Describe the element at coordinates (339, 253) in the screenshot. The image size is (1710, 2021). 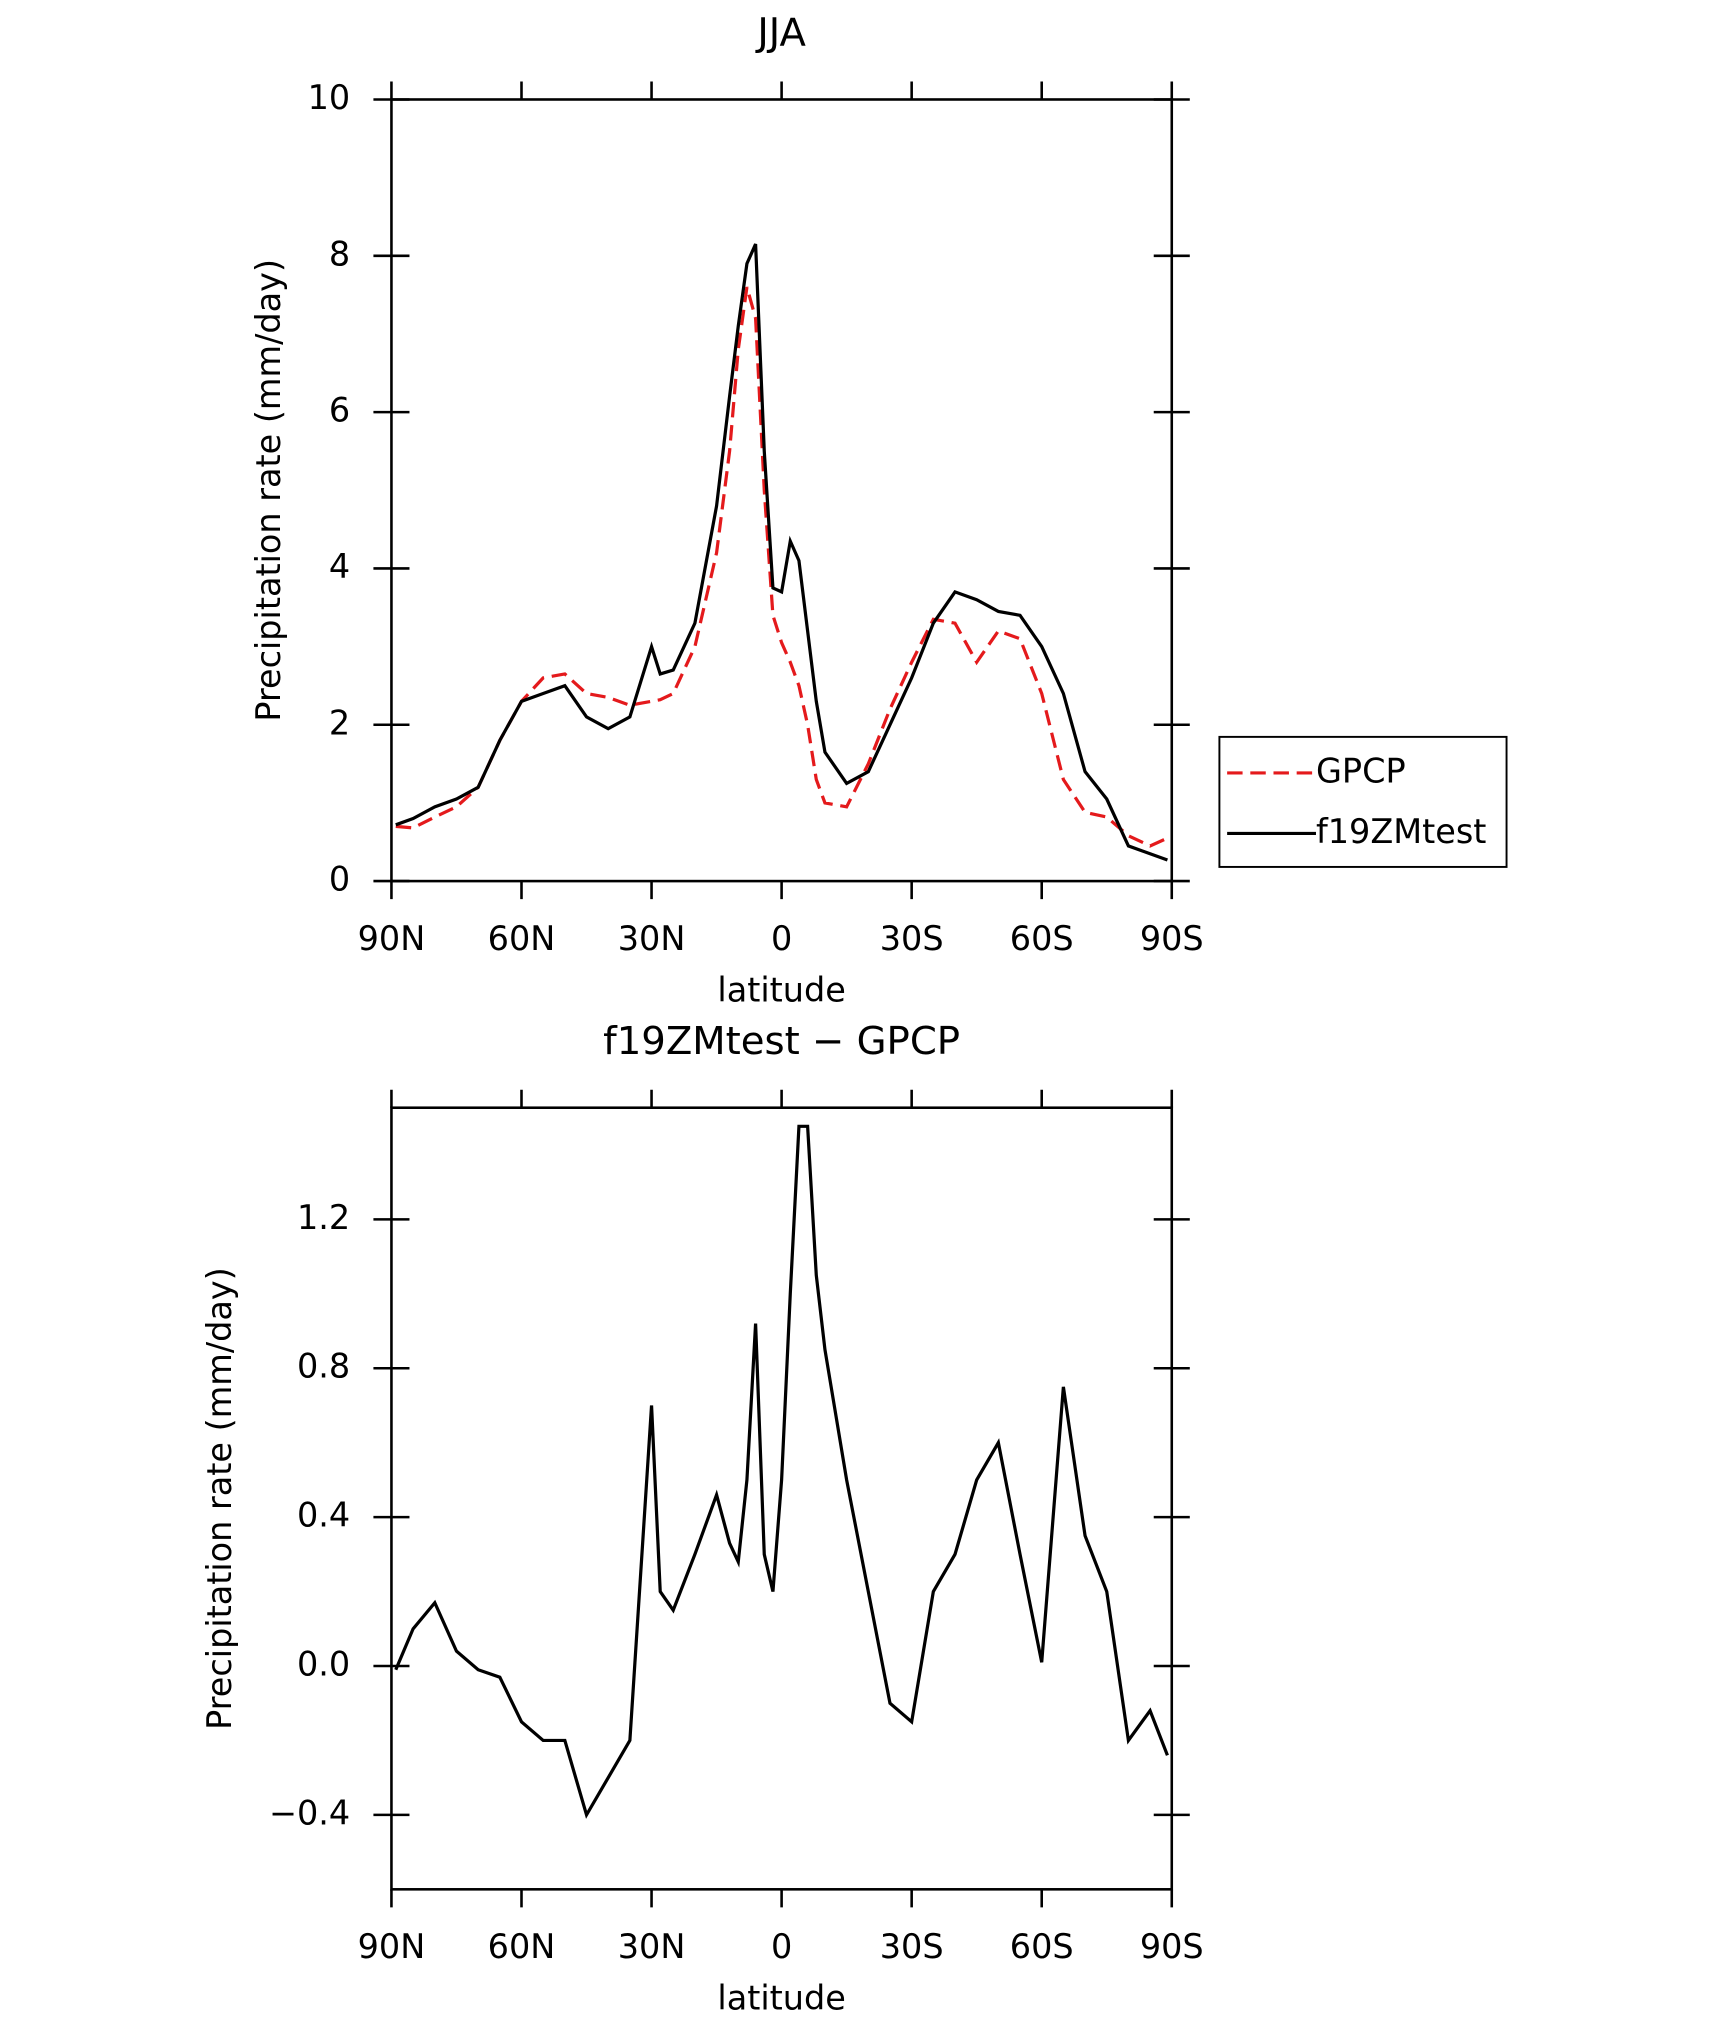
I see `y-tick-label: 8` at that location.